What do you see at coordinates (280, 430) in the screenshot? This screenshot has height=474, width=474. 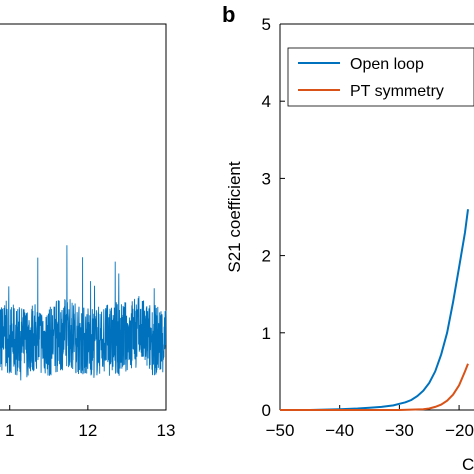 I see `panel-b-x-tick-label: −50` at bounding box center [280, 430].